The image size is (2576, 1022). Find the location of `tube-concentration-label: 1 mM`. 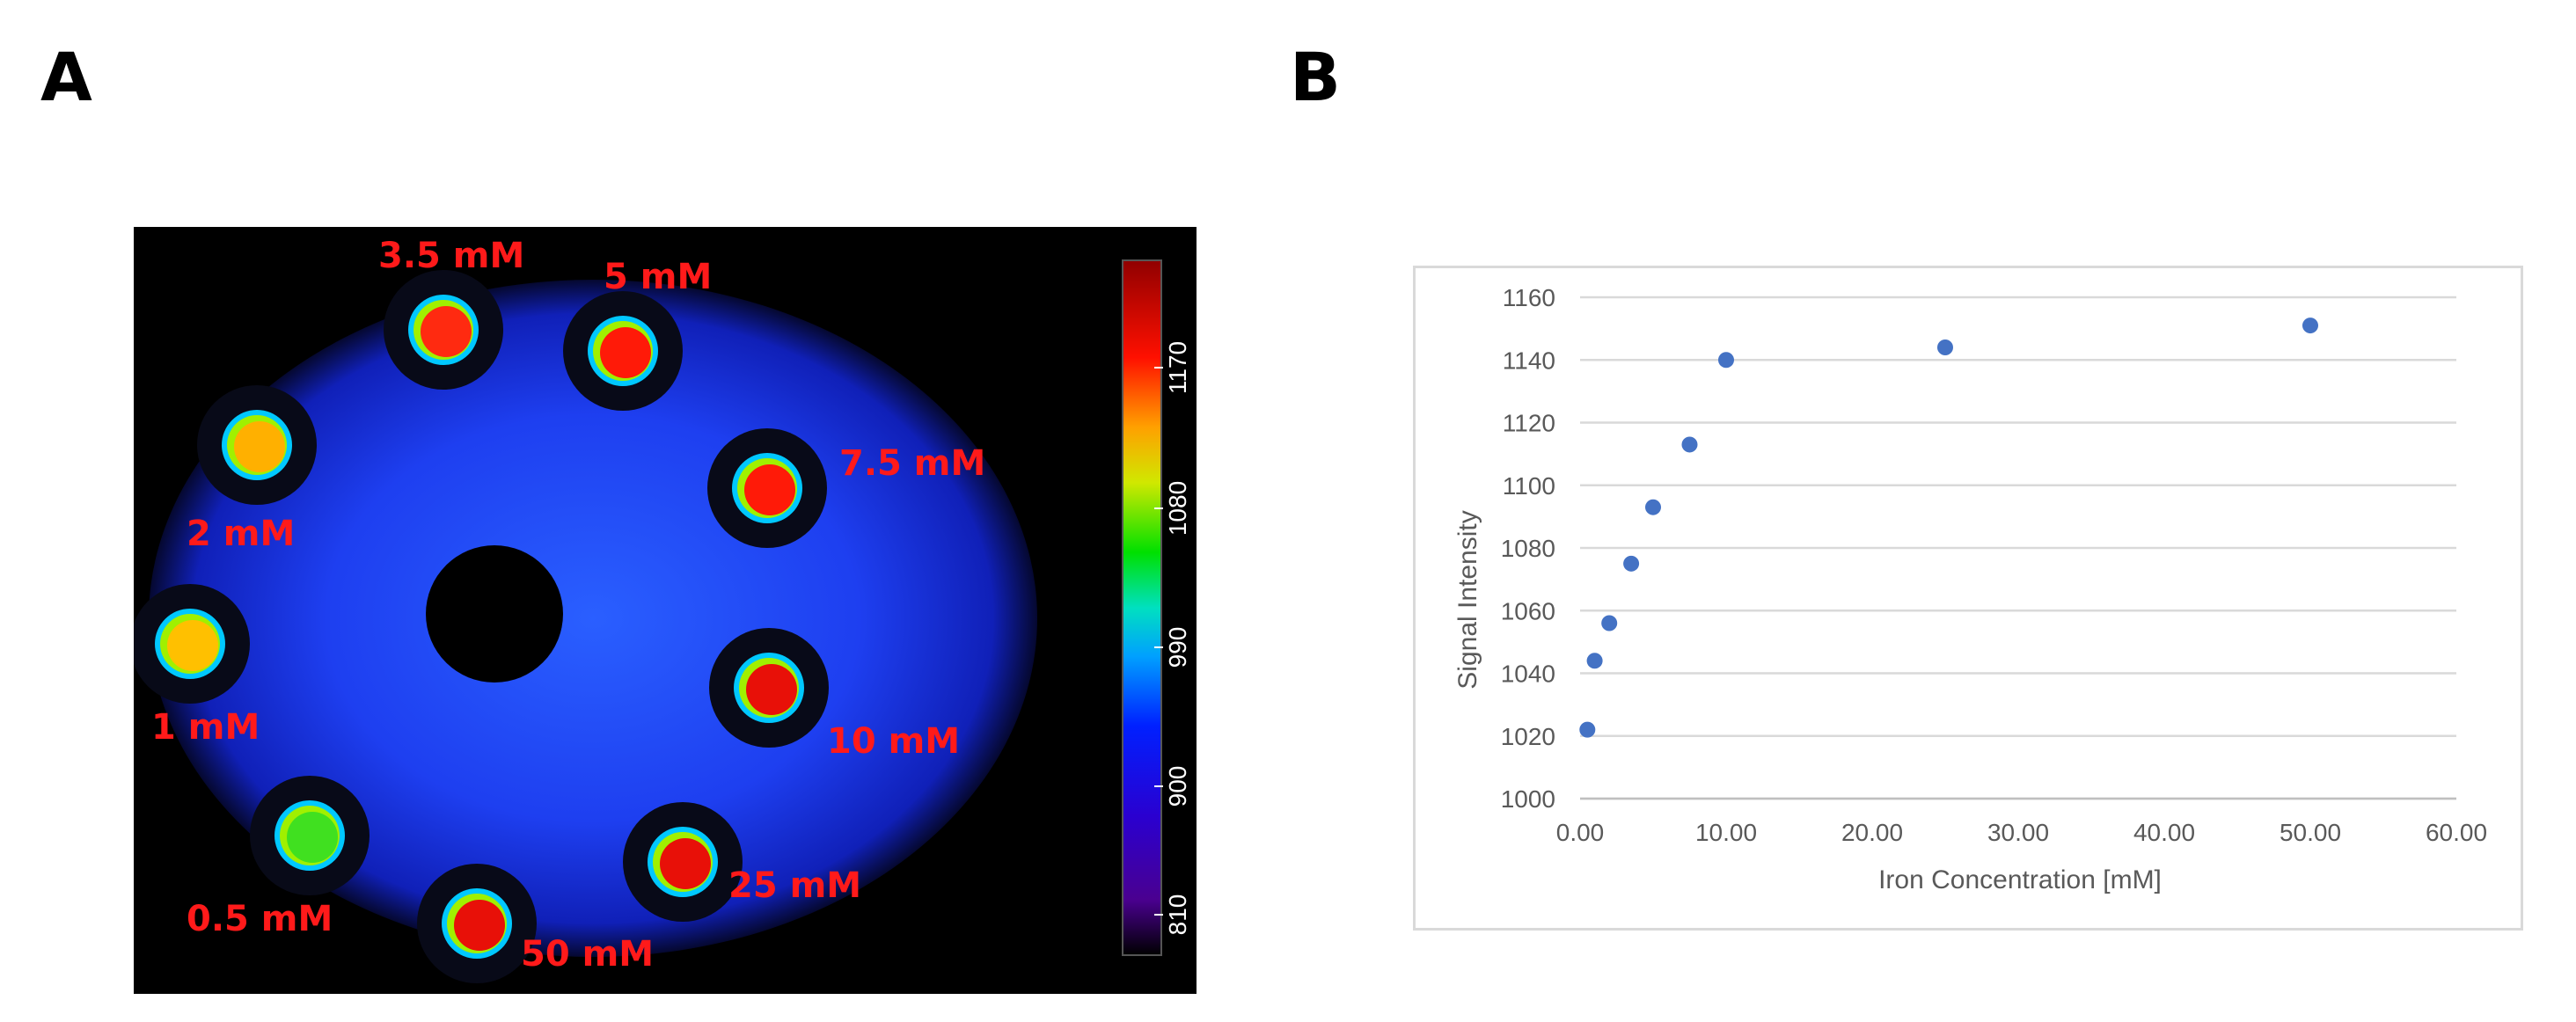

tube-concentration-label: 1 mM is located at coordinates (205, 727).